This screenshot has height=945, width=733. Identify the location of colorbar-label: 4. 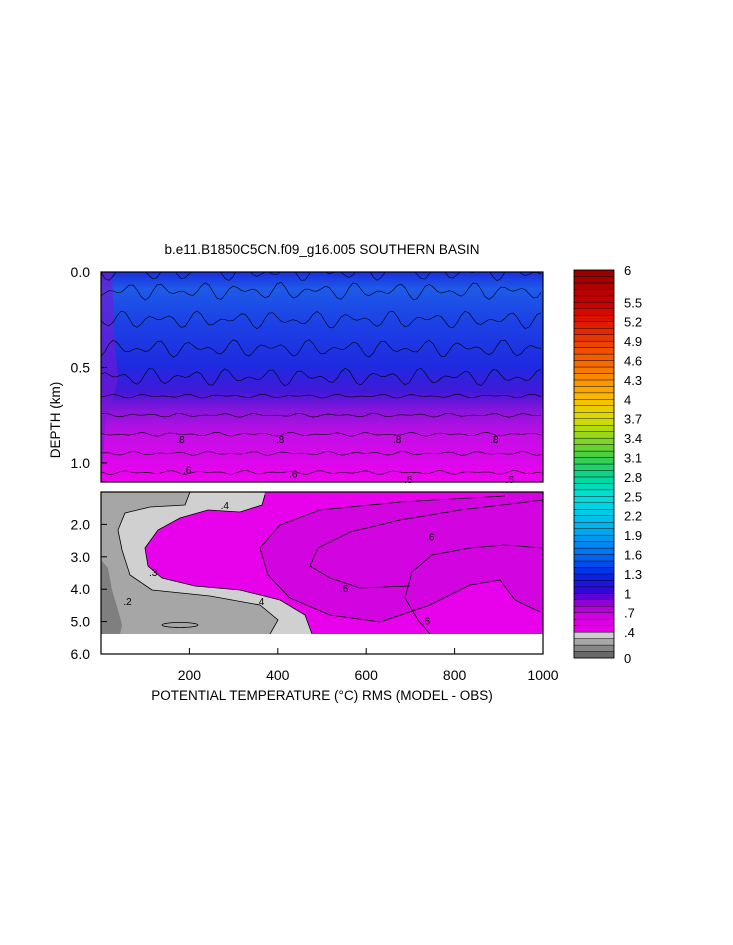
(627, 399).